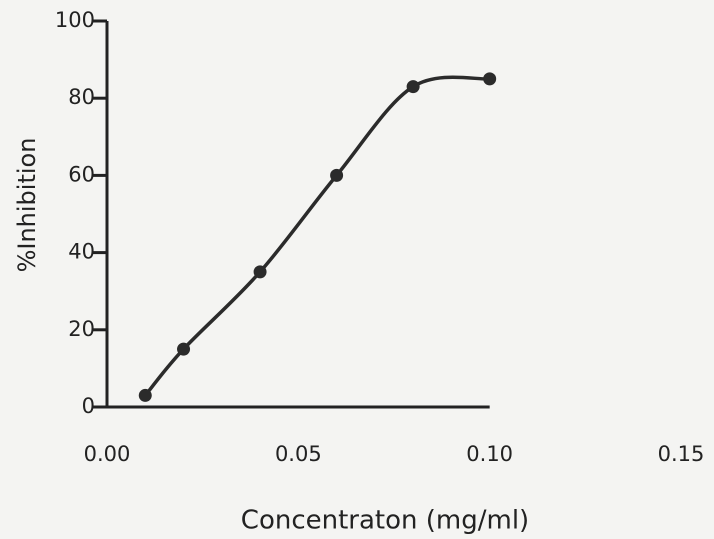  What do you see at coordinates (81, 97) in the screenshot?
I see `y-tick-label: 80` at bounding box center [81, 97].